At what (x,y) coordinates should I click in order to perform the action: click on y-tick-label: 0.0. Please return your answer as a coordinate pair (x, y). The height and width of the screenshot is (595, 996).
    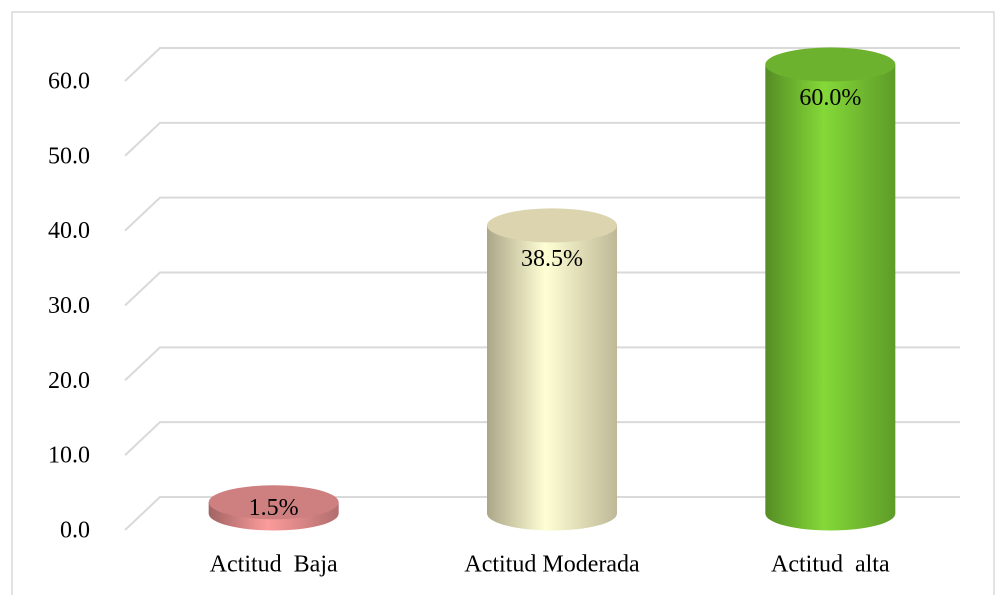
    Looking at the image, I should click on (75, 531).